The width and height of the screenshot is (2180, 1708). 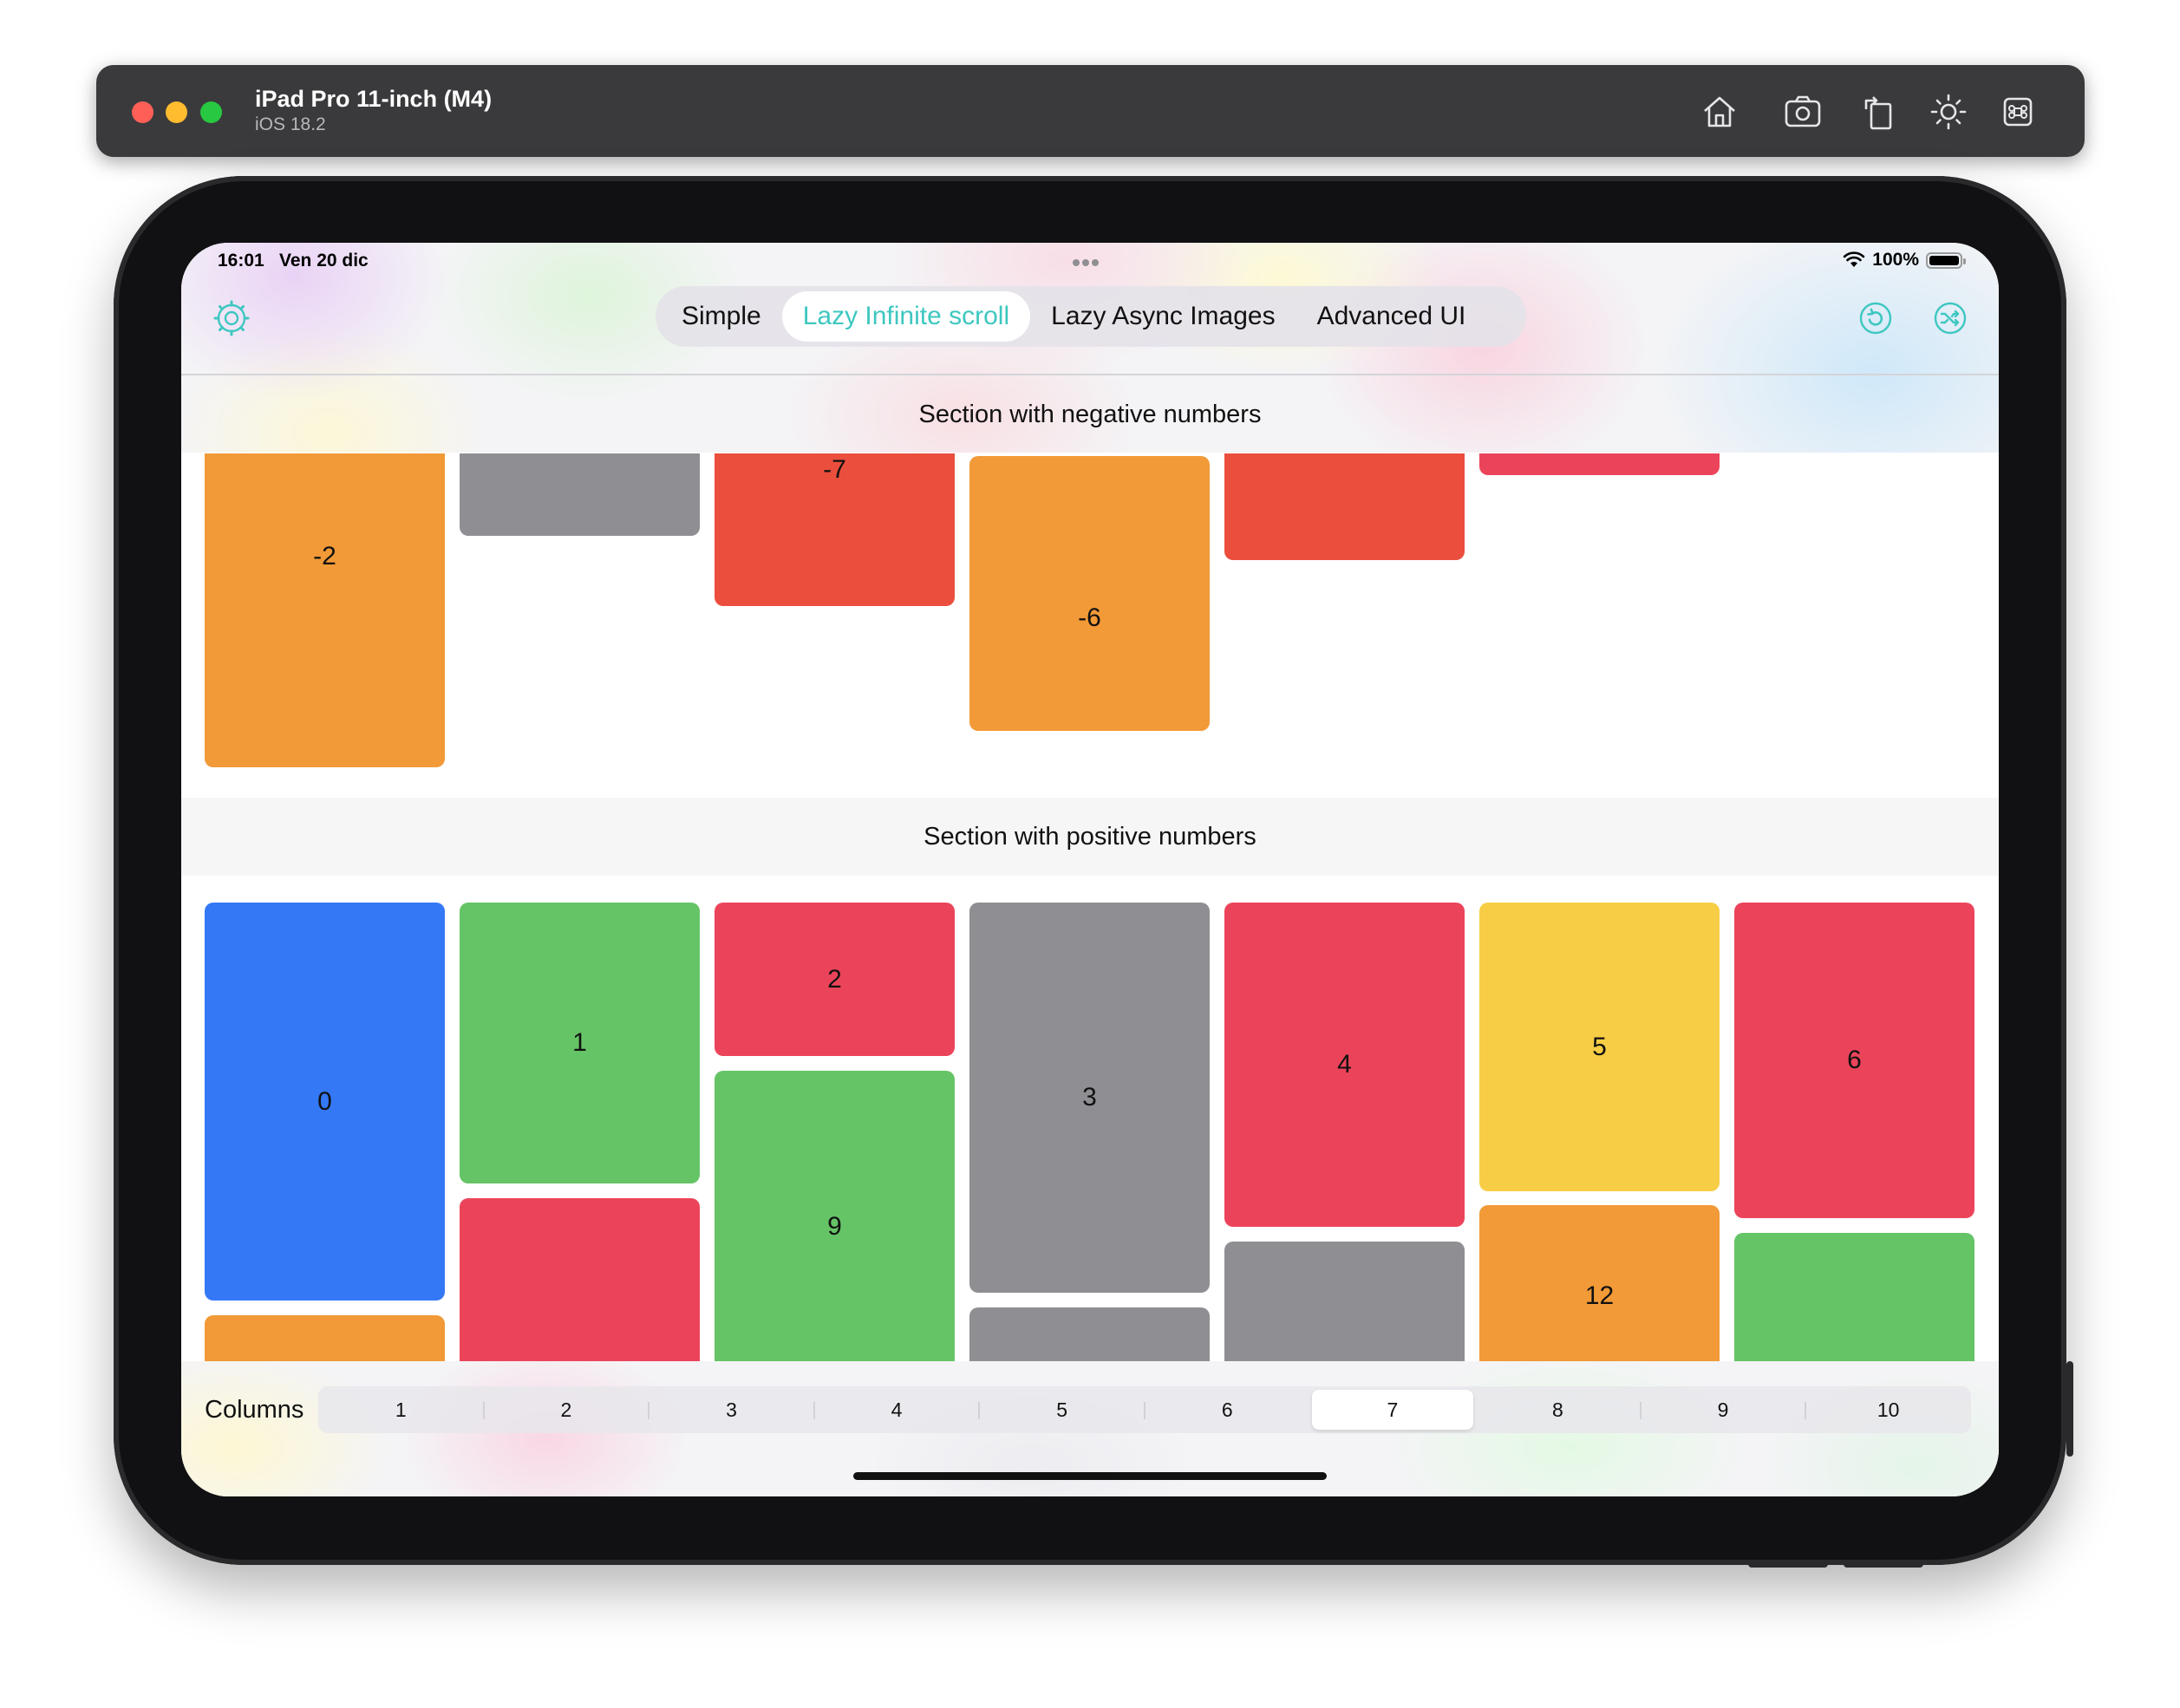 I want to click on columns-option-5: 5, so click(x=1060, y=1410).